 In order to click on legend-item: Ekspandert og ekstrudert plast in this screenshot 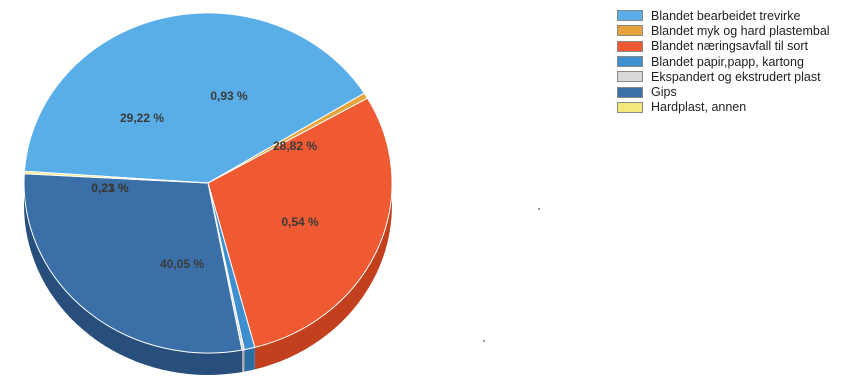, I will do `click(723, 76)`.